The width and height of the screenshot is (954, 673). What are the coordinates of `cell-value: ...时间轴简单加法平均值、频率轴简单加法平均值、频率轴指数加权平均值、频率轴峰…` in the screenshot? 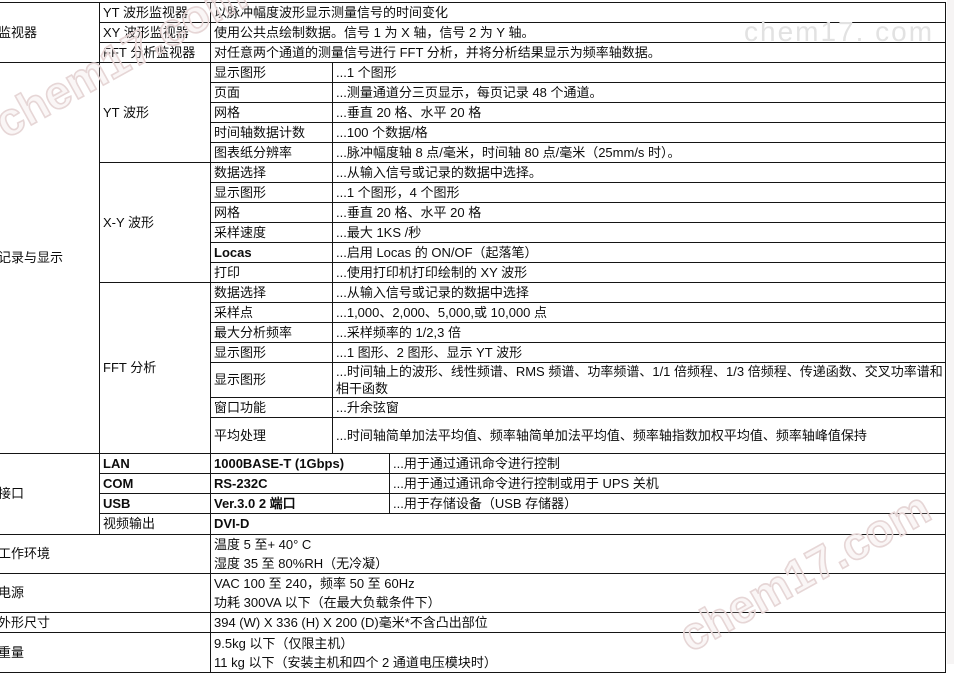 It's located at (639, 435).